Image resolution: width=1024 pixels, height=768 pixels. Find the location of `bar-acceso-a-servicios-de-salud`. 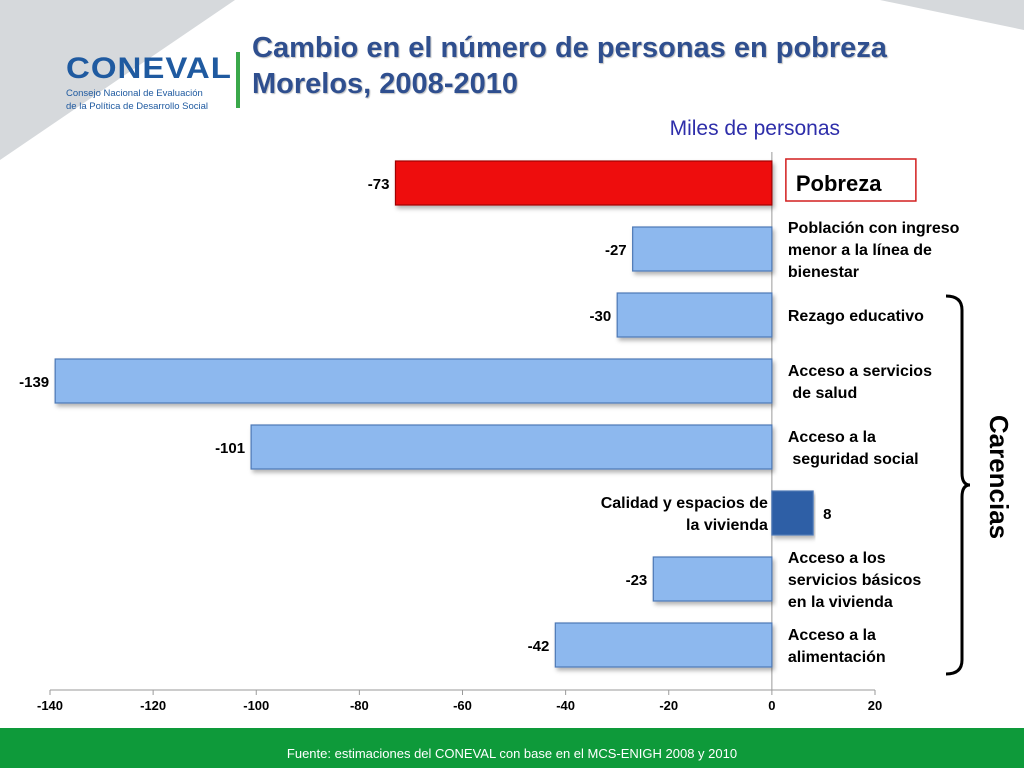

bar-acceso-a-servicios-de-salud is located at coordinates (413, 381).